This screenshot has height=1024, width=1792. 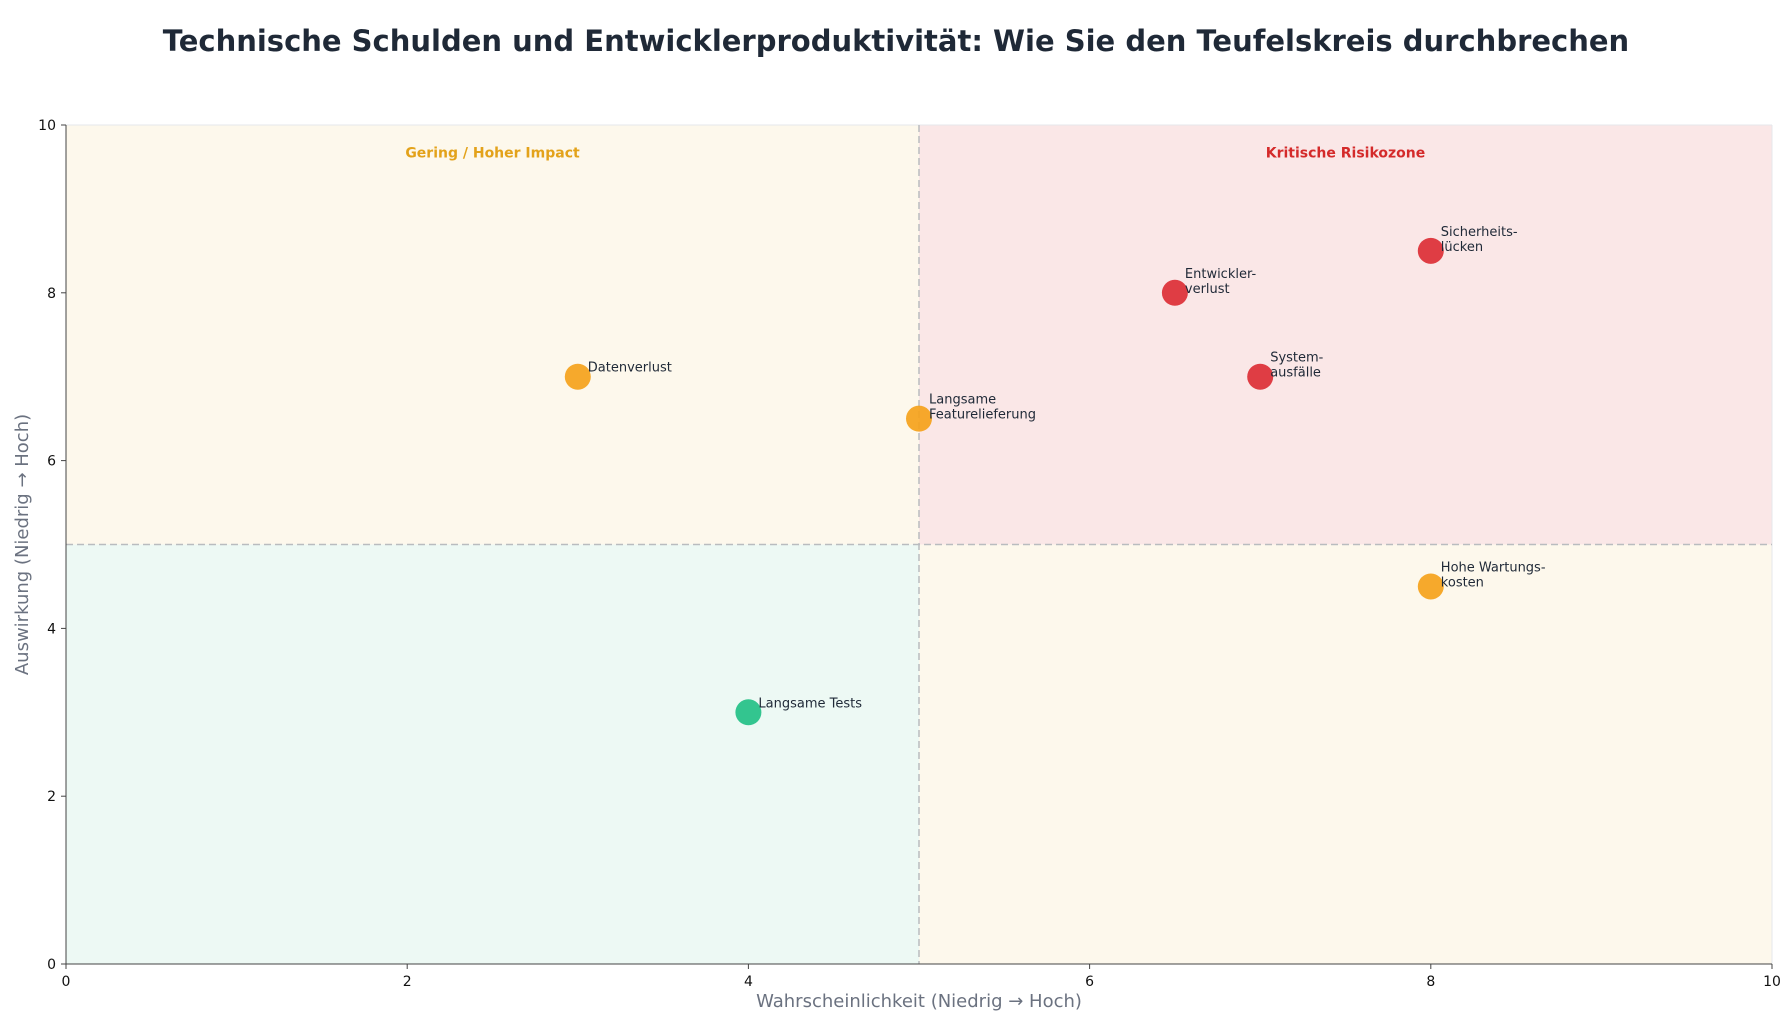 I want to click on x-tick-label: 4, so click(x=748, y=982).